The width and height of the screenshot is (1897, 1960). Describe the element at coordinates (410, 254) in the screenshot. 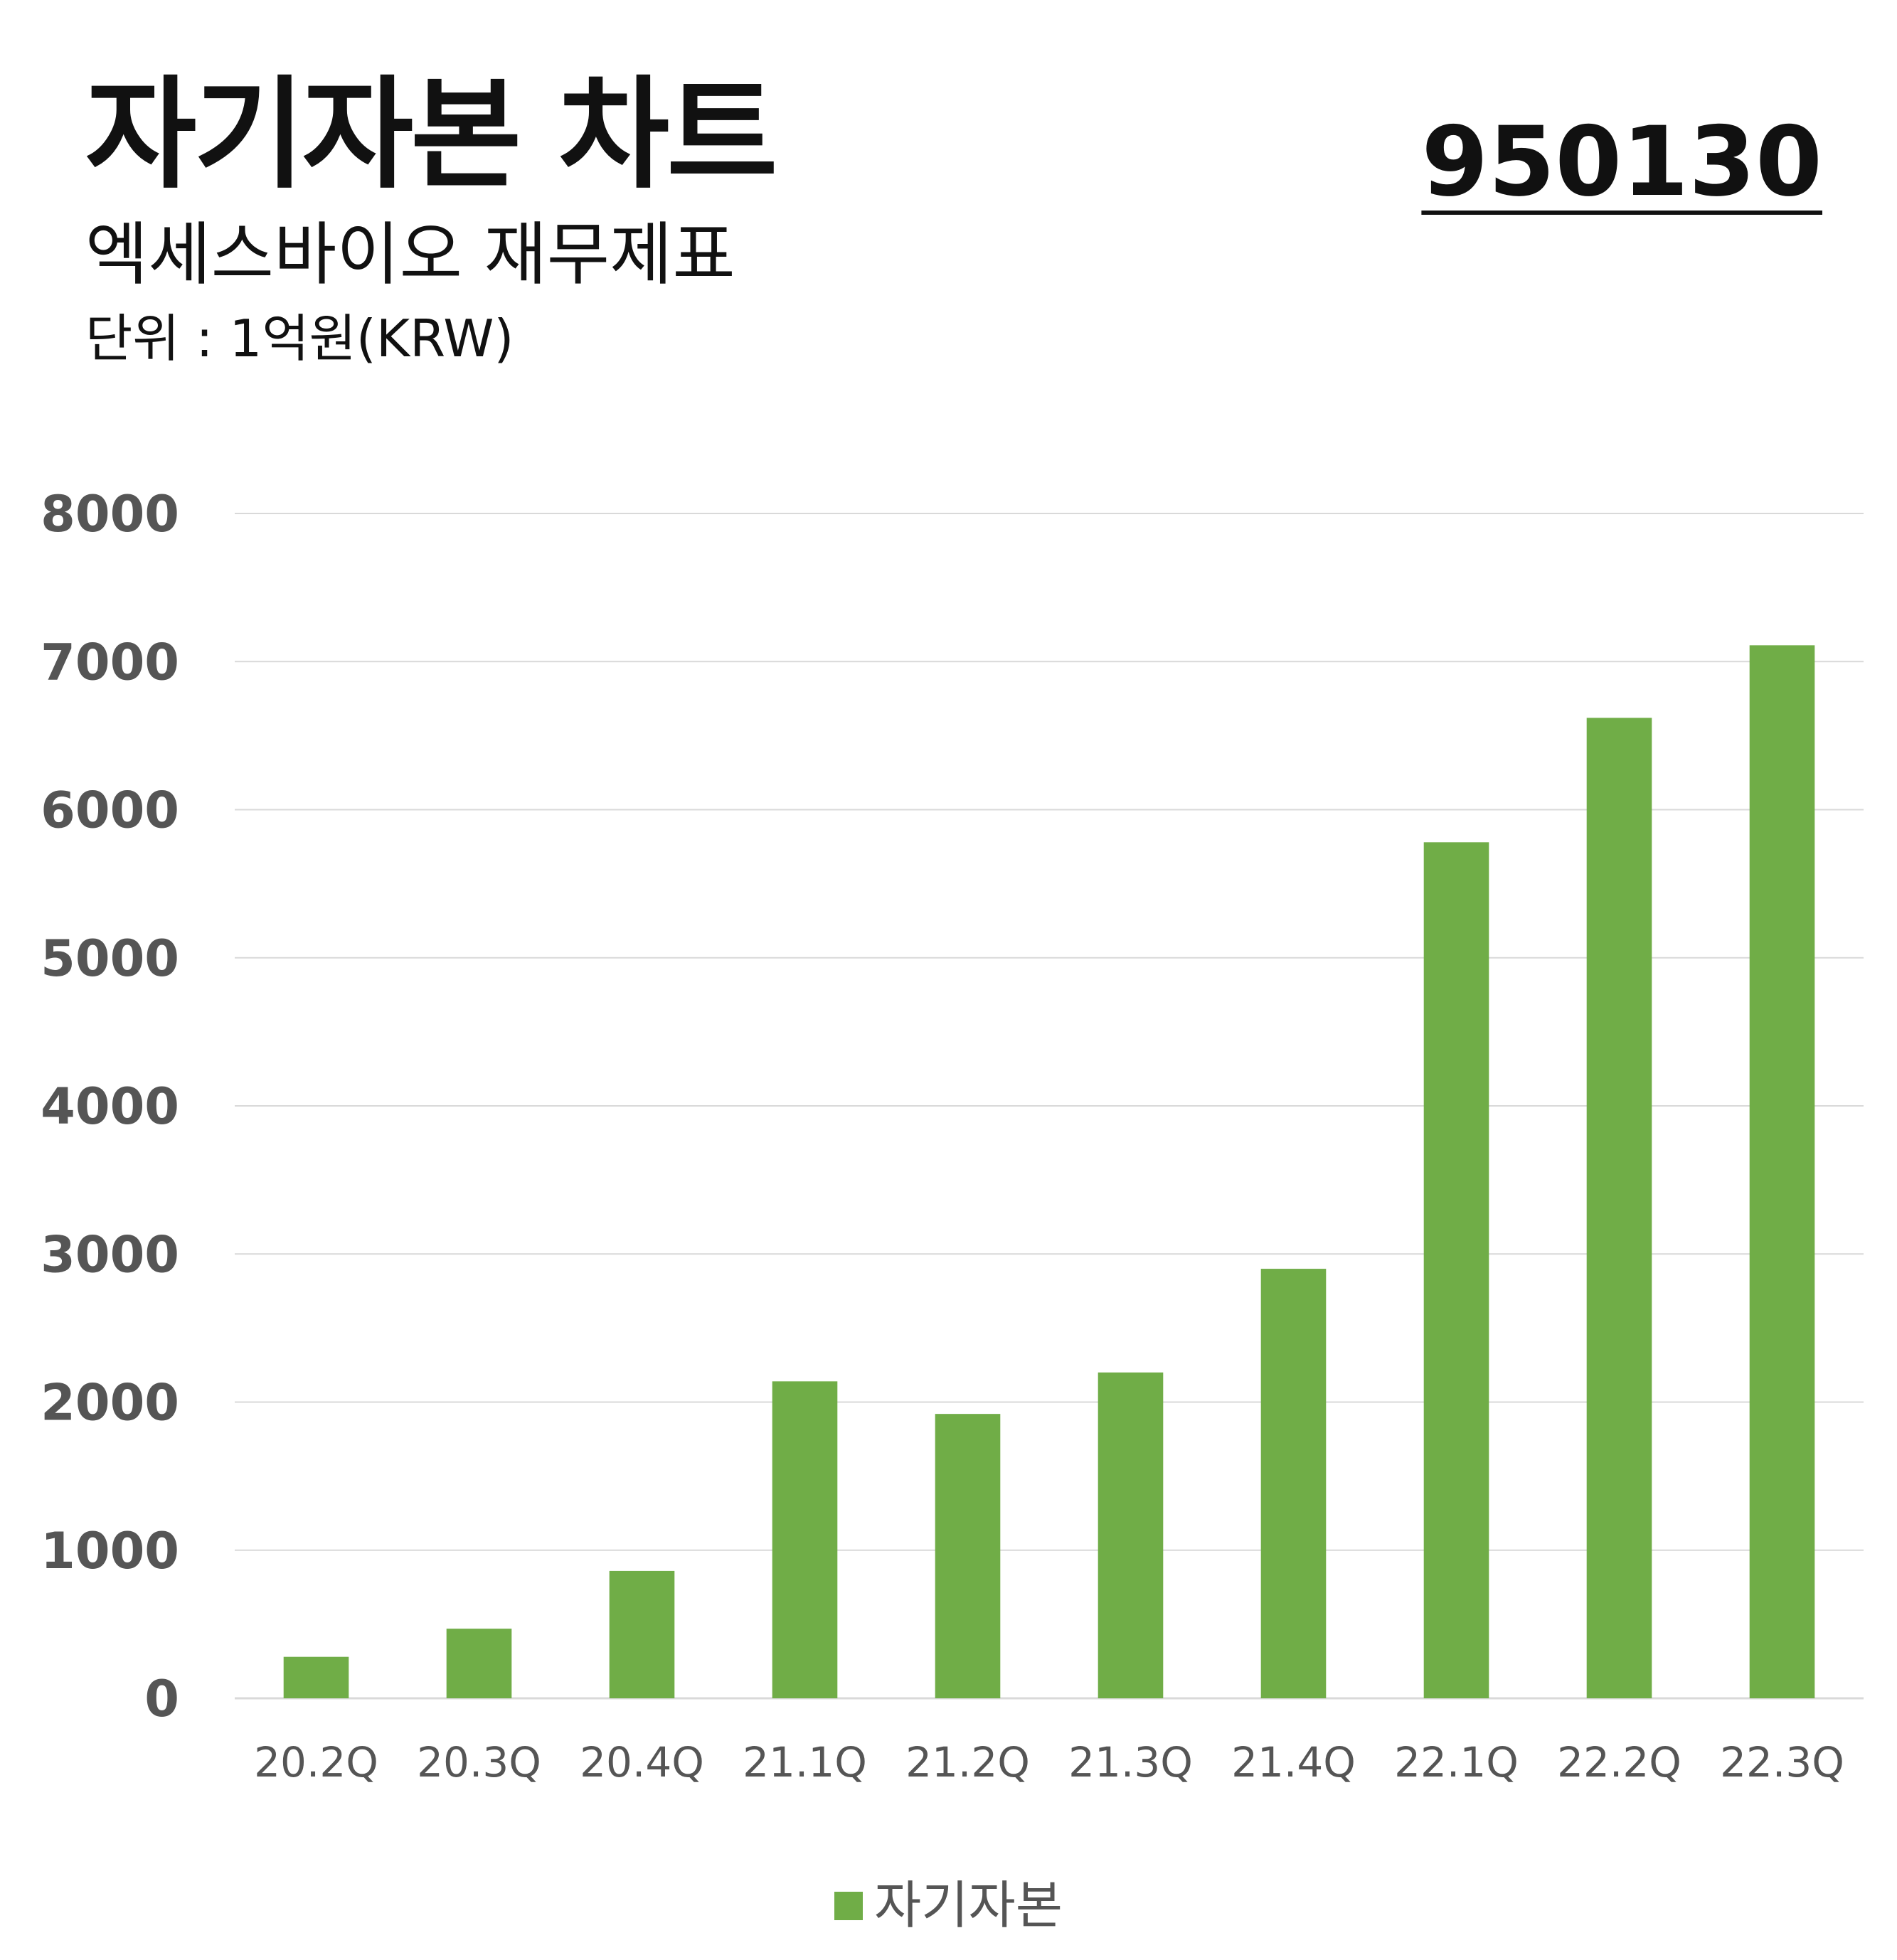

I see `chart-subtitle: 엑세스바이오 재무제표` at that location.